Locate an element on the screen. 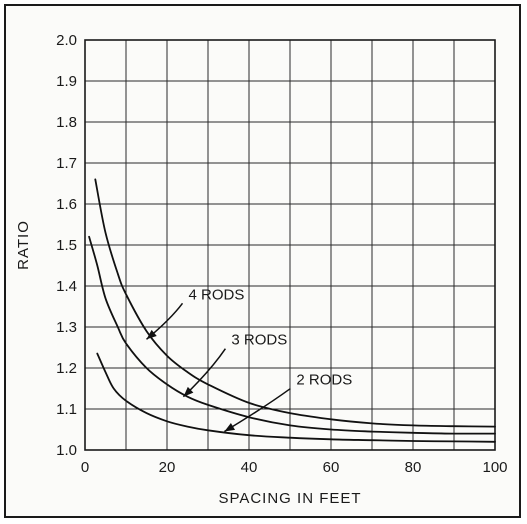  y-tick-label: 1.5 is located at coordinates (66, 245).